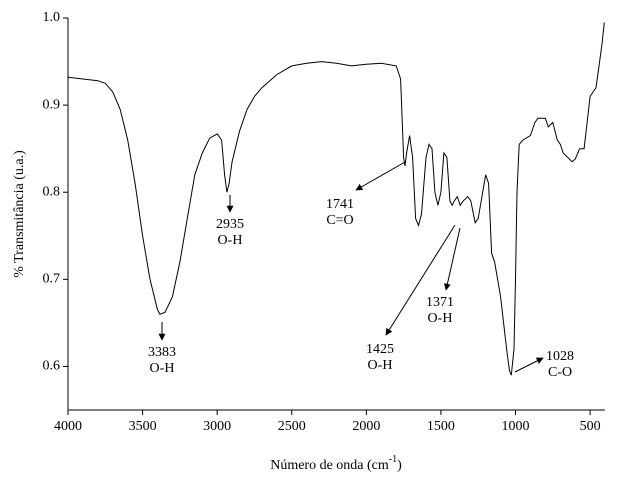 Image resolution: width=625 pixels, height=480 pixels. What do you see at coordinates (516, 426) in the screenshot?
I see `x-tick-label: 1000` at bounding box center [516, 426].